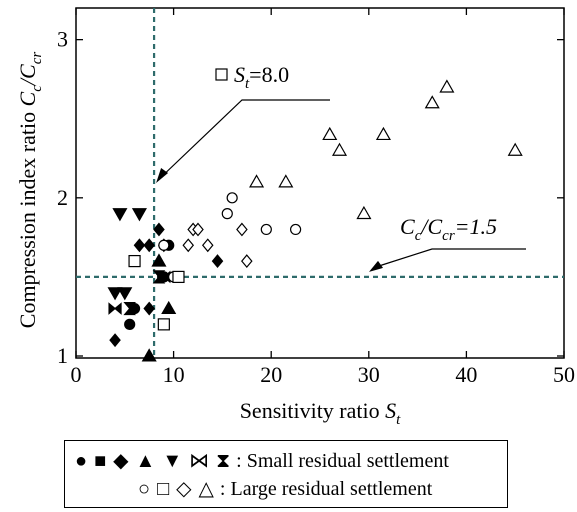 The height and width of the screenshot is (512, 577). Describe the element at coordinates (466, 374) in the screenshot. I see `x-tick-label: 40` at that location.